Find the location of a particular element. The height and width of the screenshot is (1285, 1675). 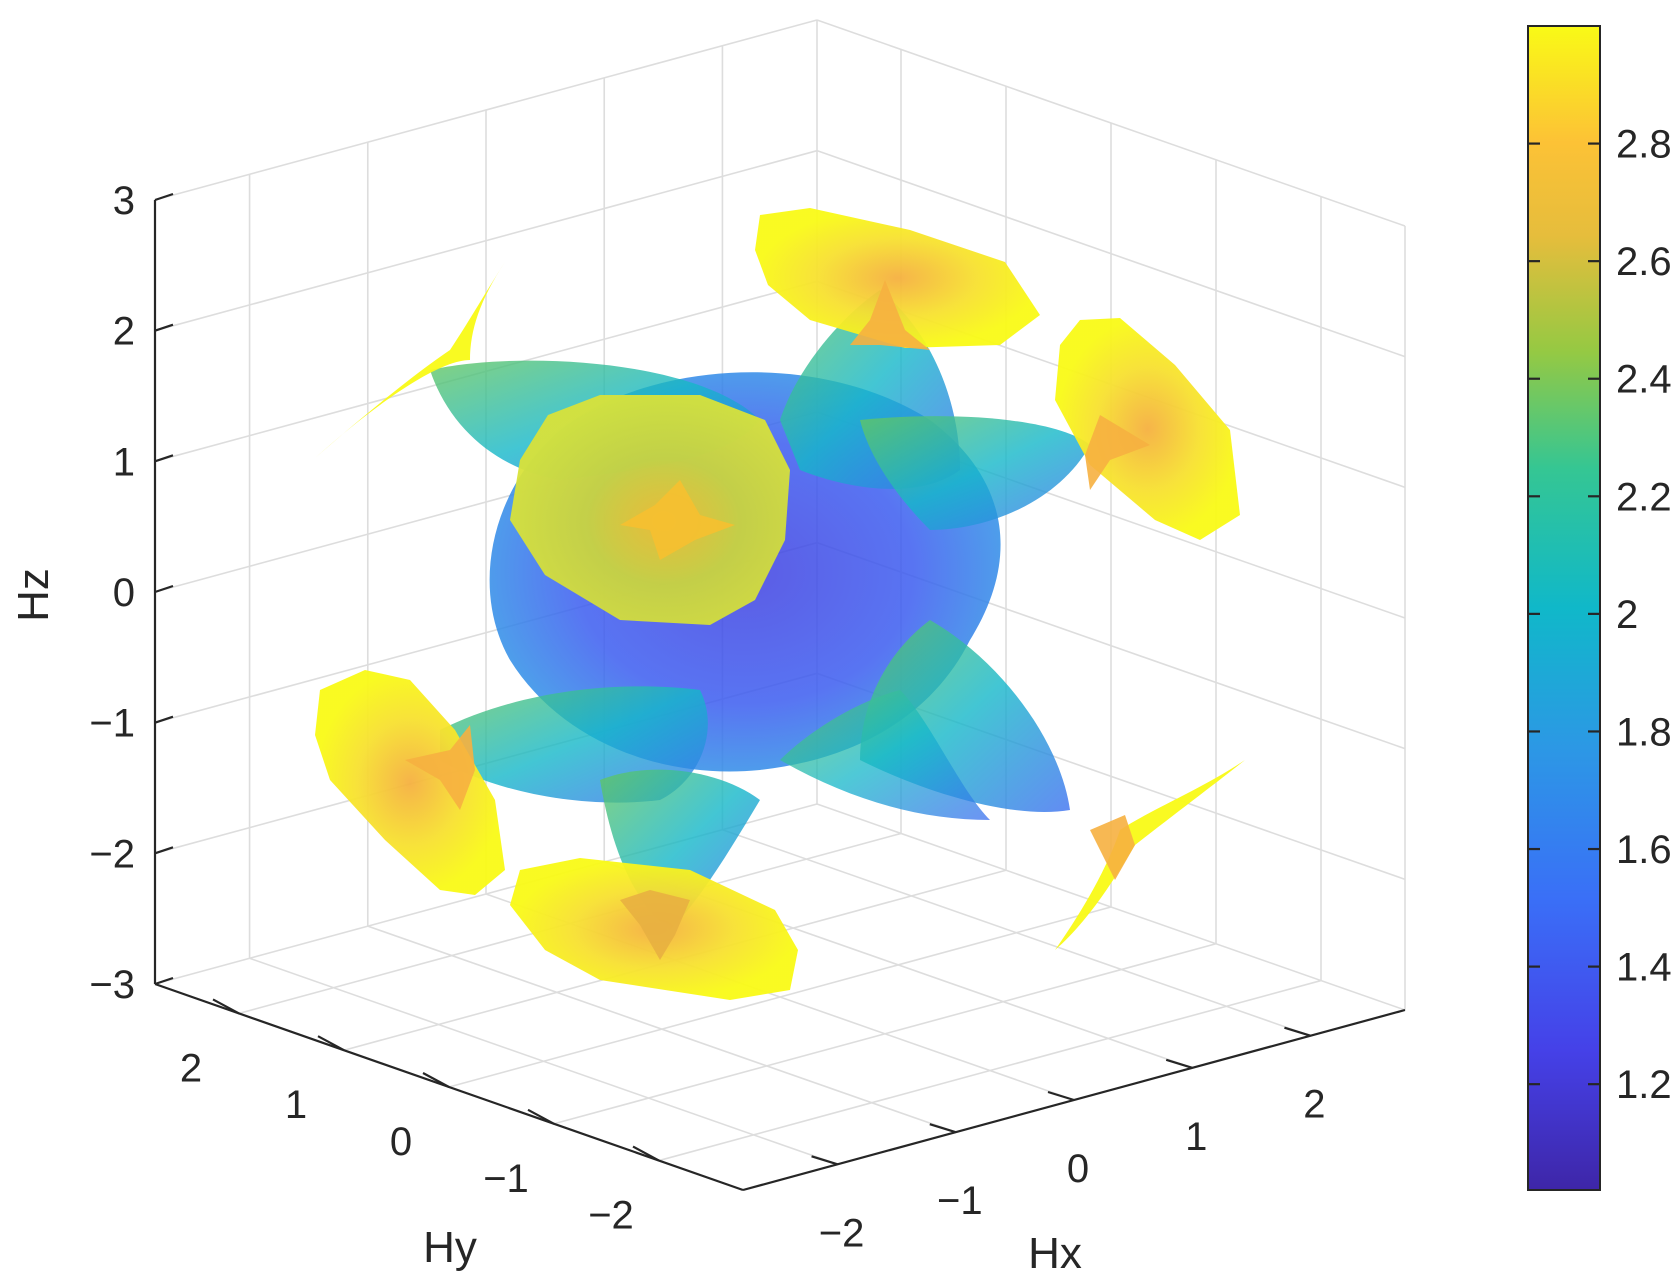

colorbar-tick-label: 1.8 is located at coordinates (1644, 732).